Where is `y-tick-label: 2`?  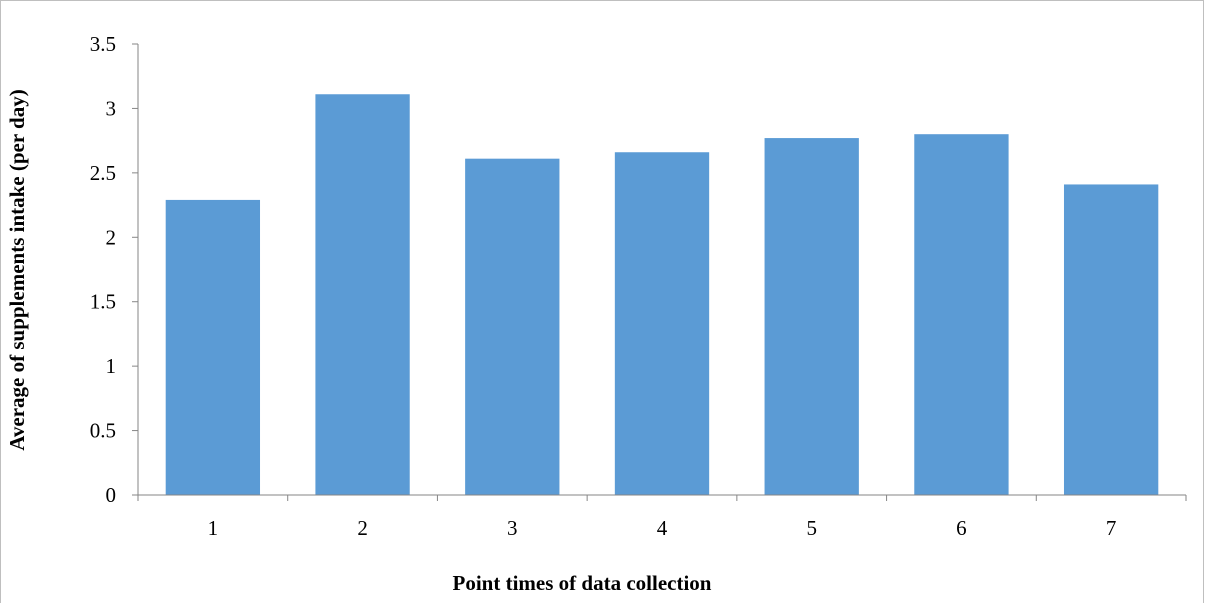 y-tick-label: 2 is located at coordinates (111, 237).